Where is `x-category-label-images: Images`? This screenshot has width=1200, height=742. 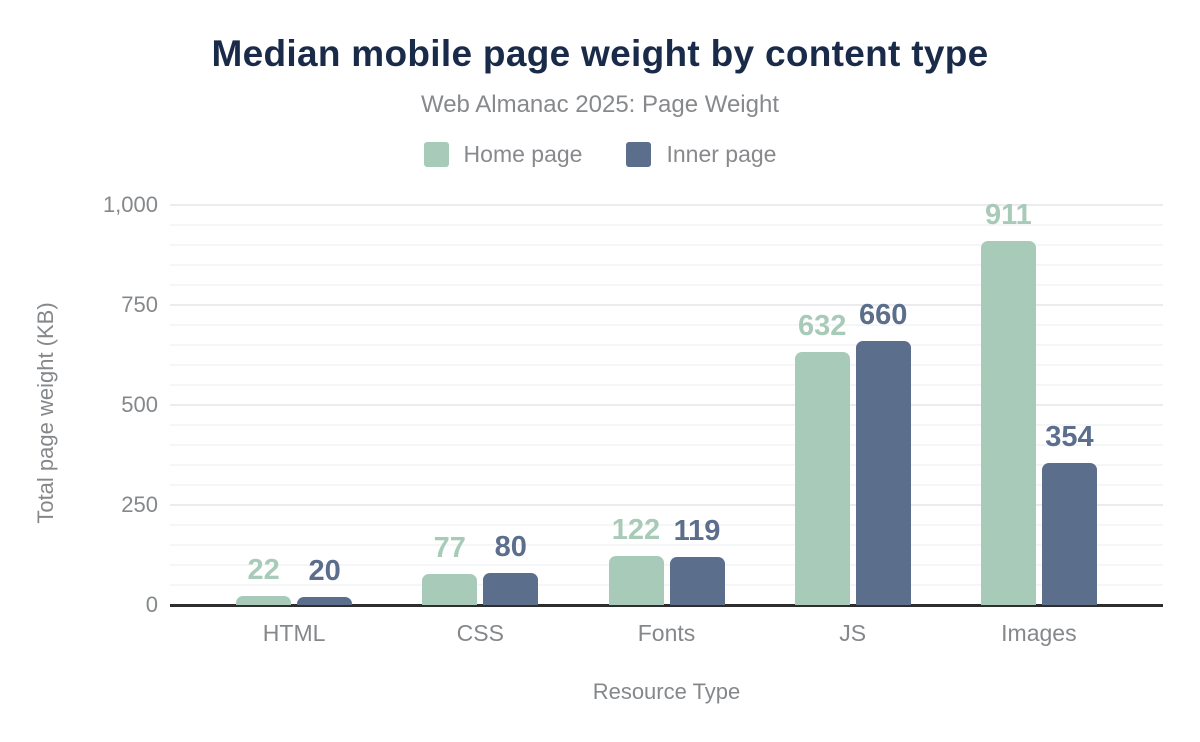
x-category-label-images: Images is located at coordinates (1039, 633).